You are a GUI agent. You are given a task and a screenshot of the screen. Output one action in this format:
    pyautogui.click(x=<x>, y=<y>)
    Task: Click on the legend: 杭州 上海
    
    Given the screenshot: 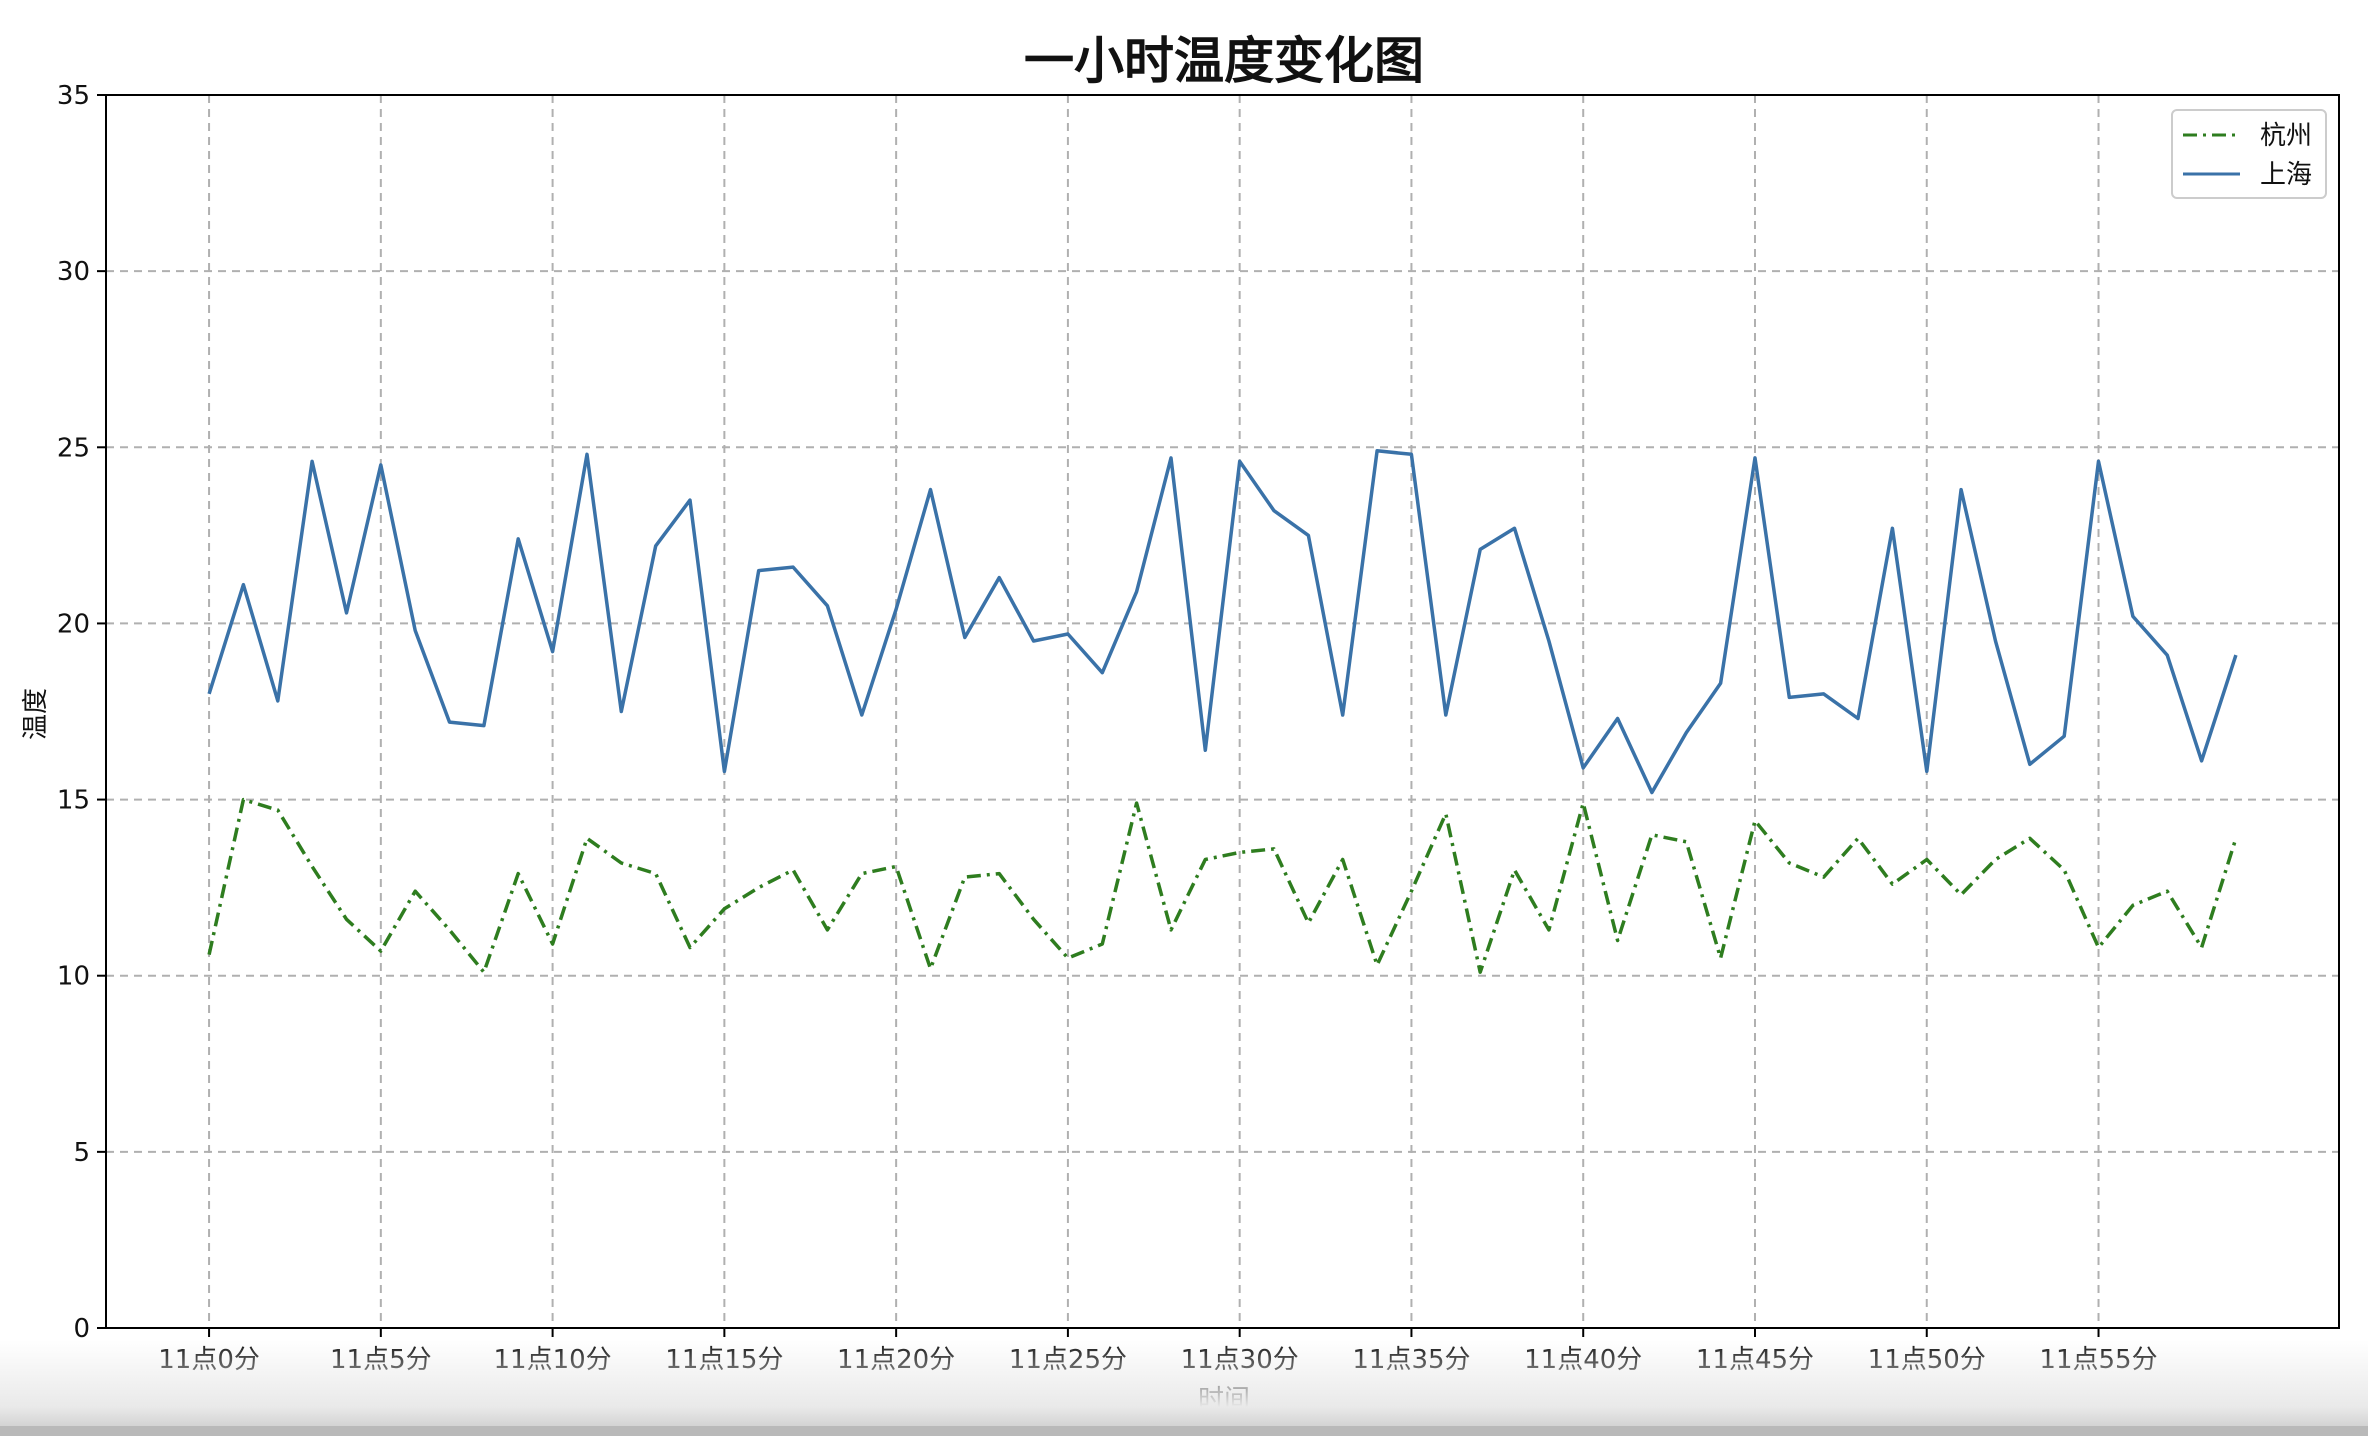 What is the action you would take?
    pyautogui.click(x=2249, y=154)
    